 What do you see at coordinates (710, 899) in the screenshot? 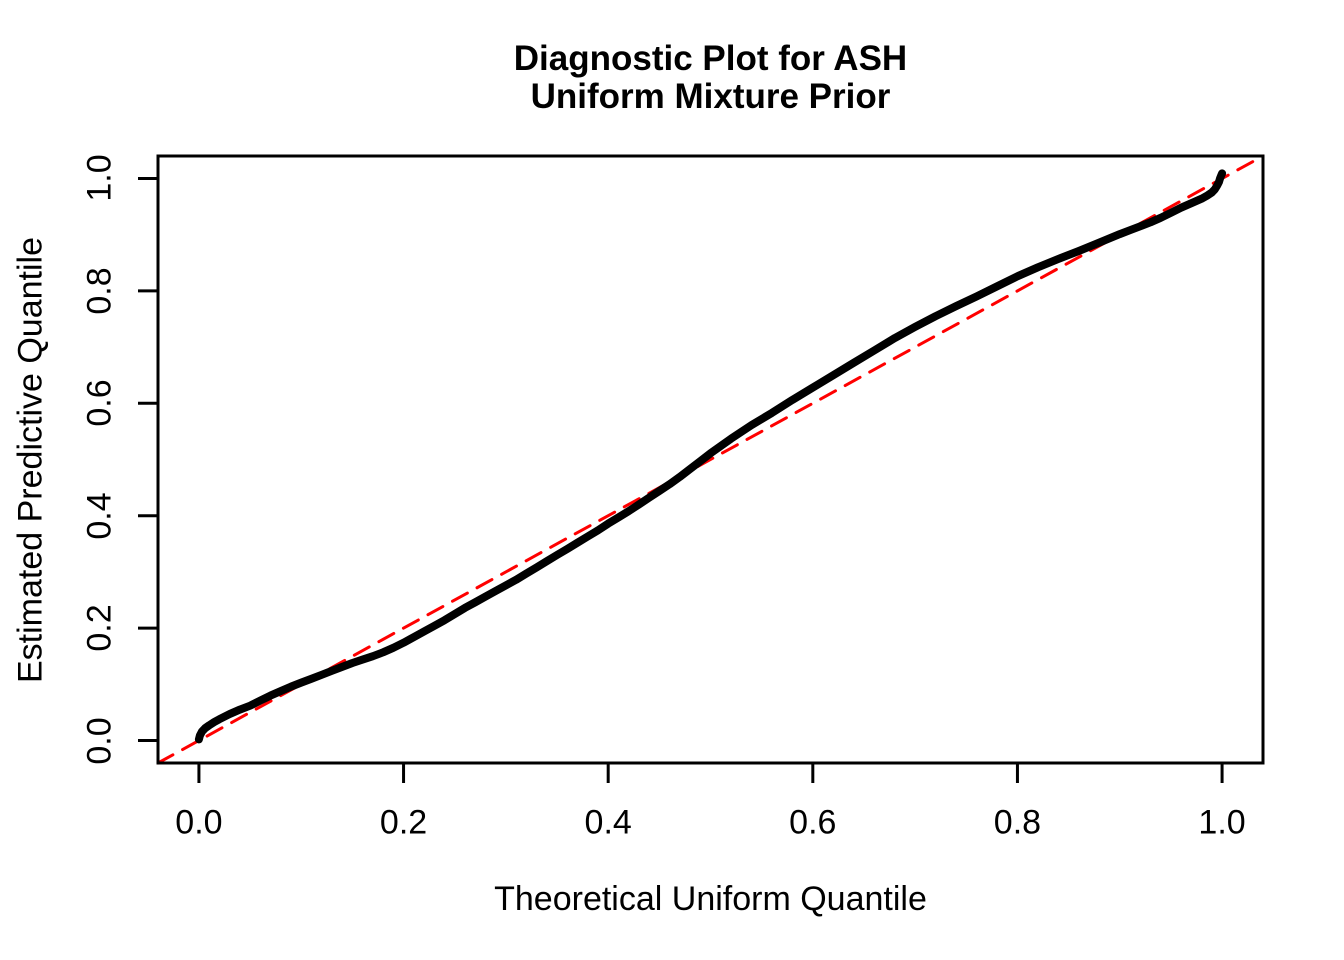
I see `x-axis-label: Theoretical Uniform Quantile` at bounding box center [710, 899].